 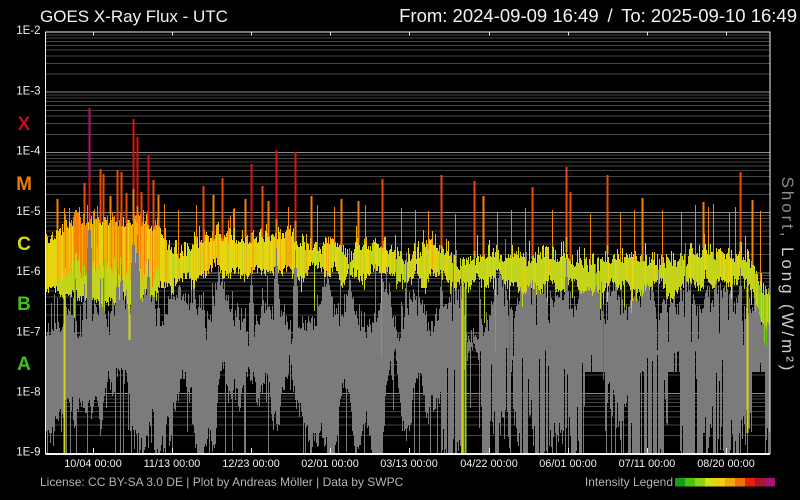 I want to click on svg-text: 12/23 00:00, so click(x=251, y=464).